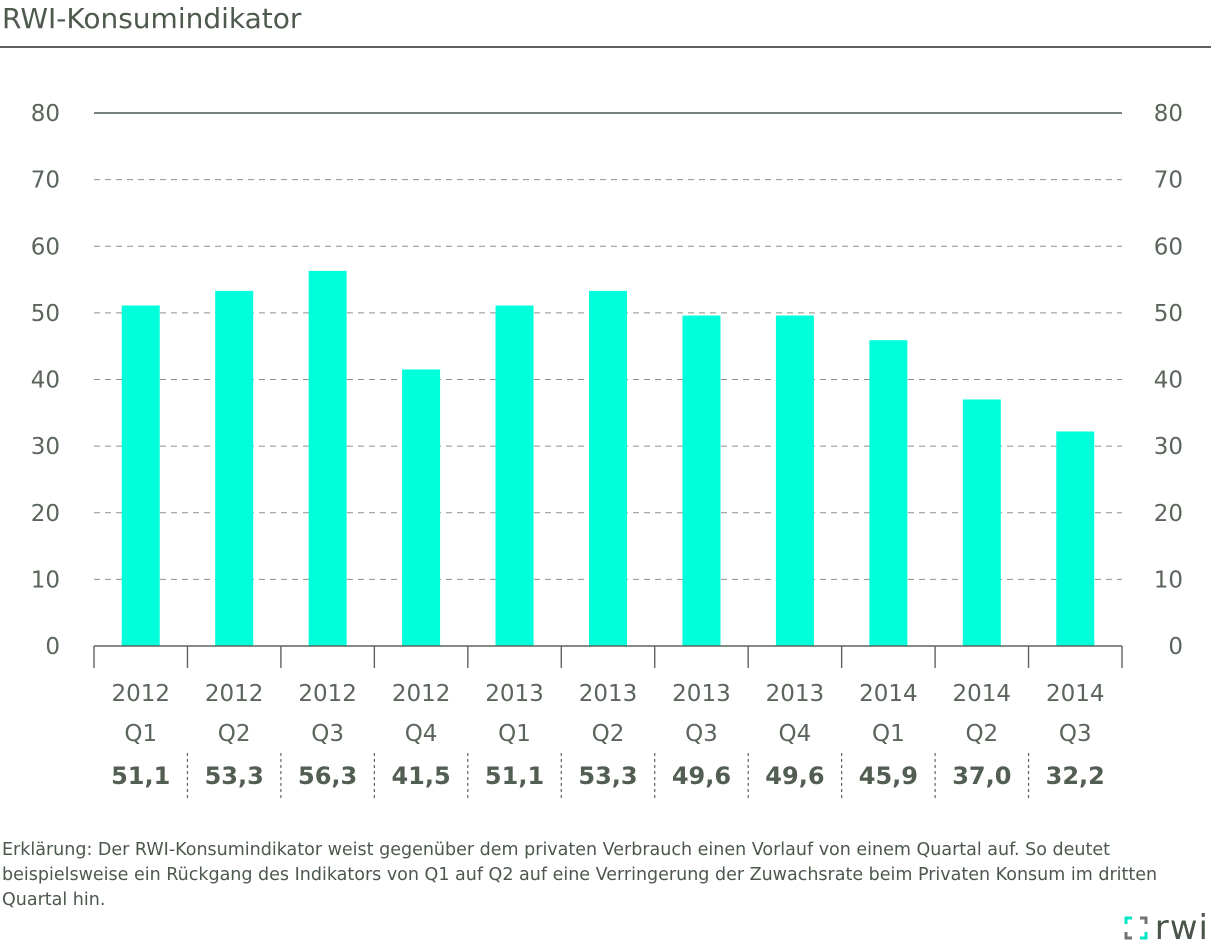 Image resolution: width=1211 pixels, height=948 pixels. I want to click on bar-2013-Q3, so click(701, 480).